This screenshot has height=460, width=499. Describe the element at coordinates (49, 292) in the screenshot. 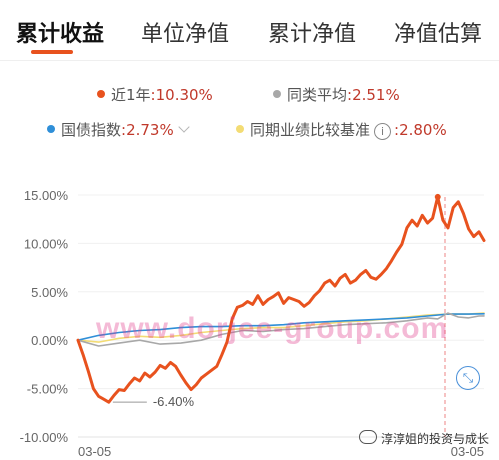

I see `y-tick-label: 5.00%` at that location.